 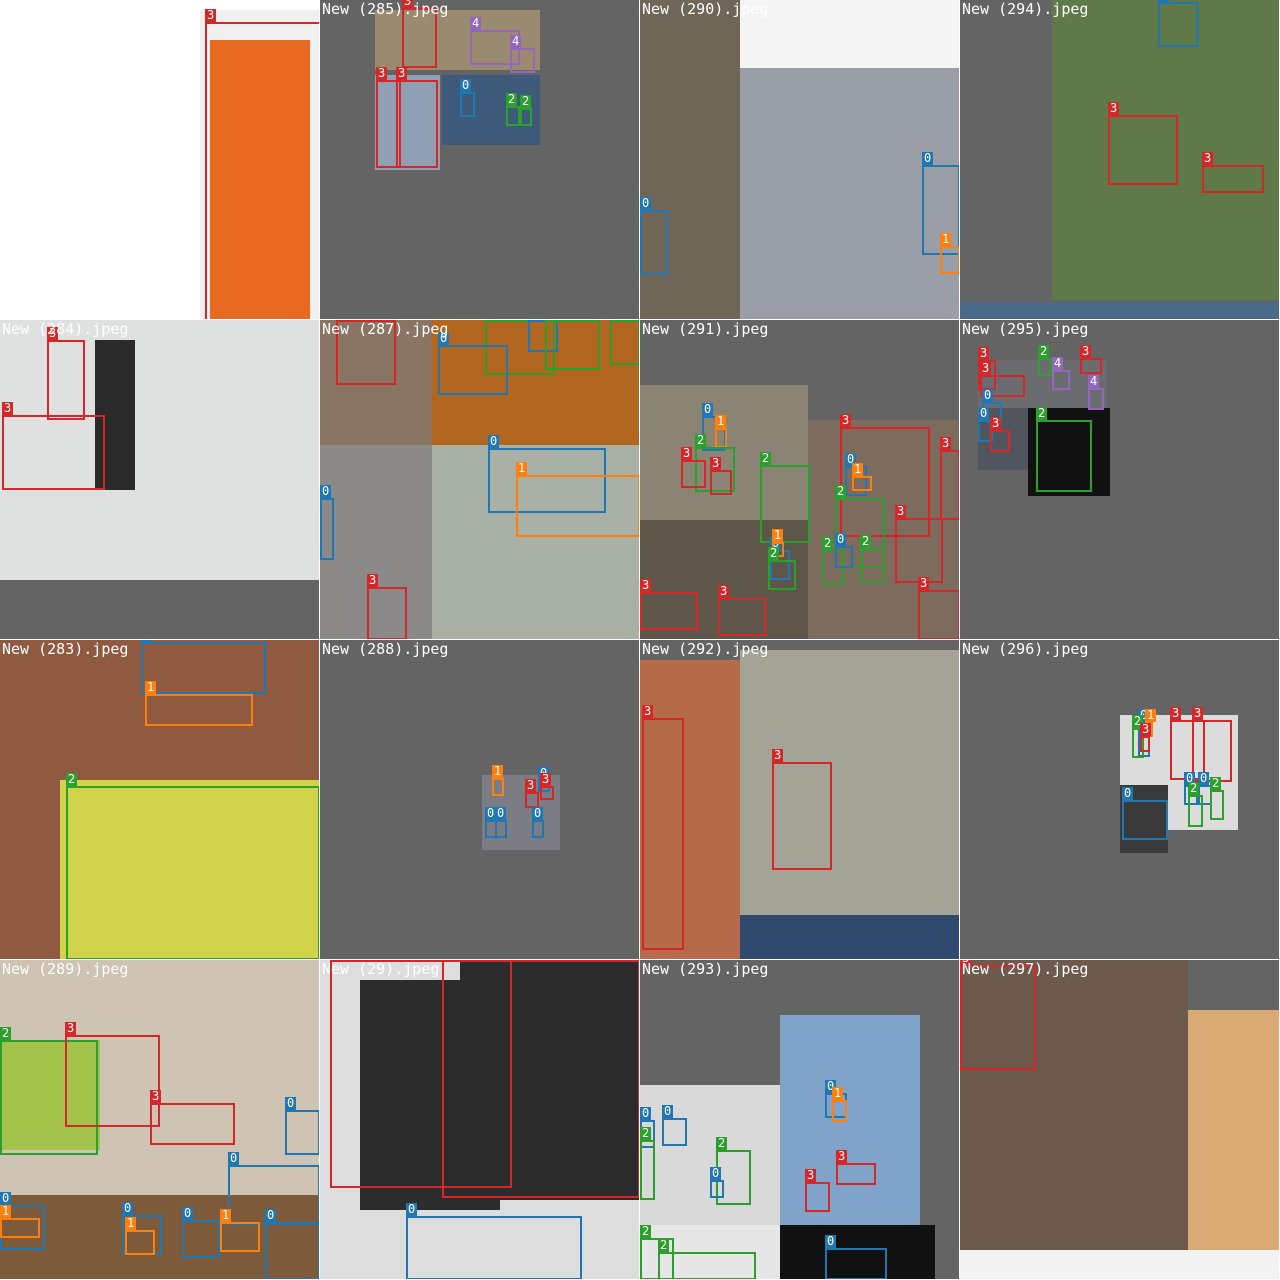 I want to click on mosaic-tile: 0 1 2 3 3 2 3 0 1 2 3 3 2 0 2 0 1 2 3 3 3 New (291).jpeg, so click(x=800, y=480).